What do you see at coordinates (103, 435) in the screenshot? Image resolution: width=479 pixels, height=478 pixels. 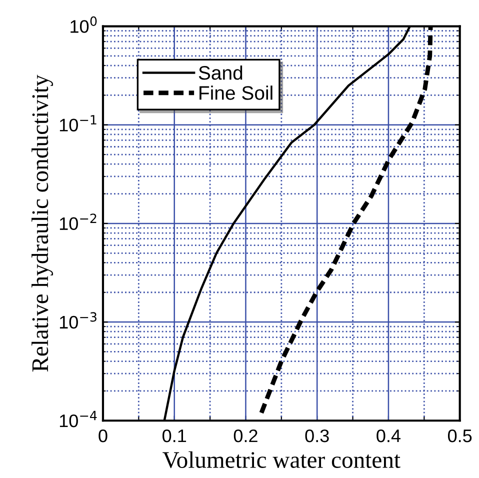 I see `x-tick-label: 0` at bounding box center [103, 435].